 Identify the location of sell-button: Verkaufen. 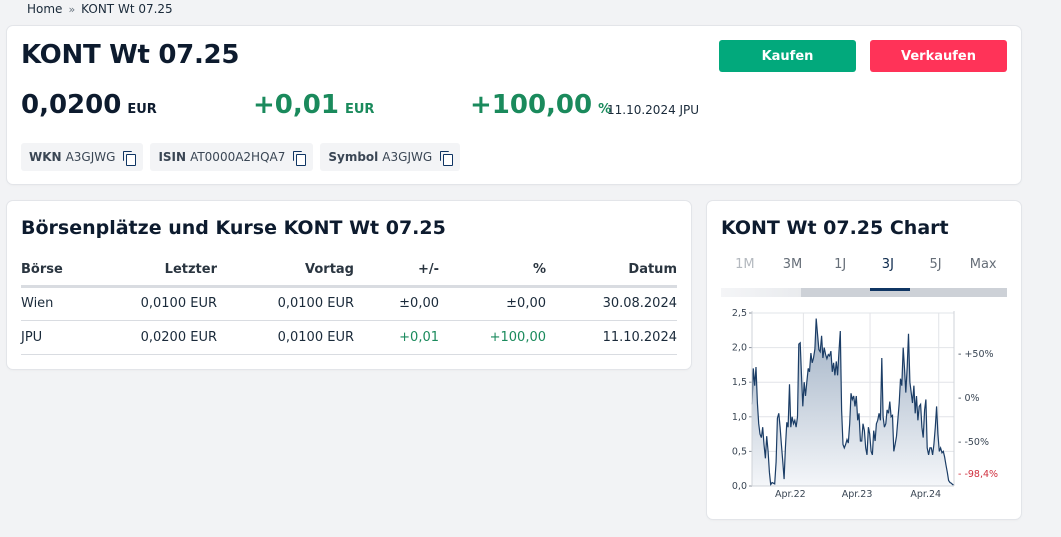
(938, 56).